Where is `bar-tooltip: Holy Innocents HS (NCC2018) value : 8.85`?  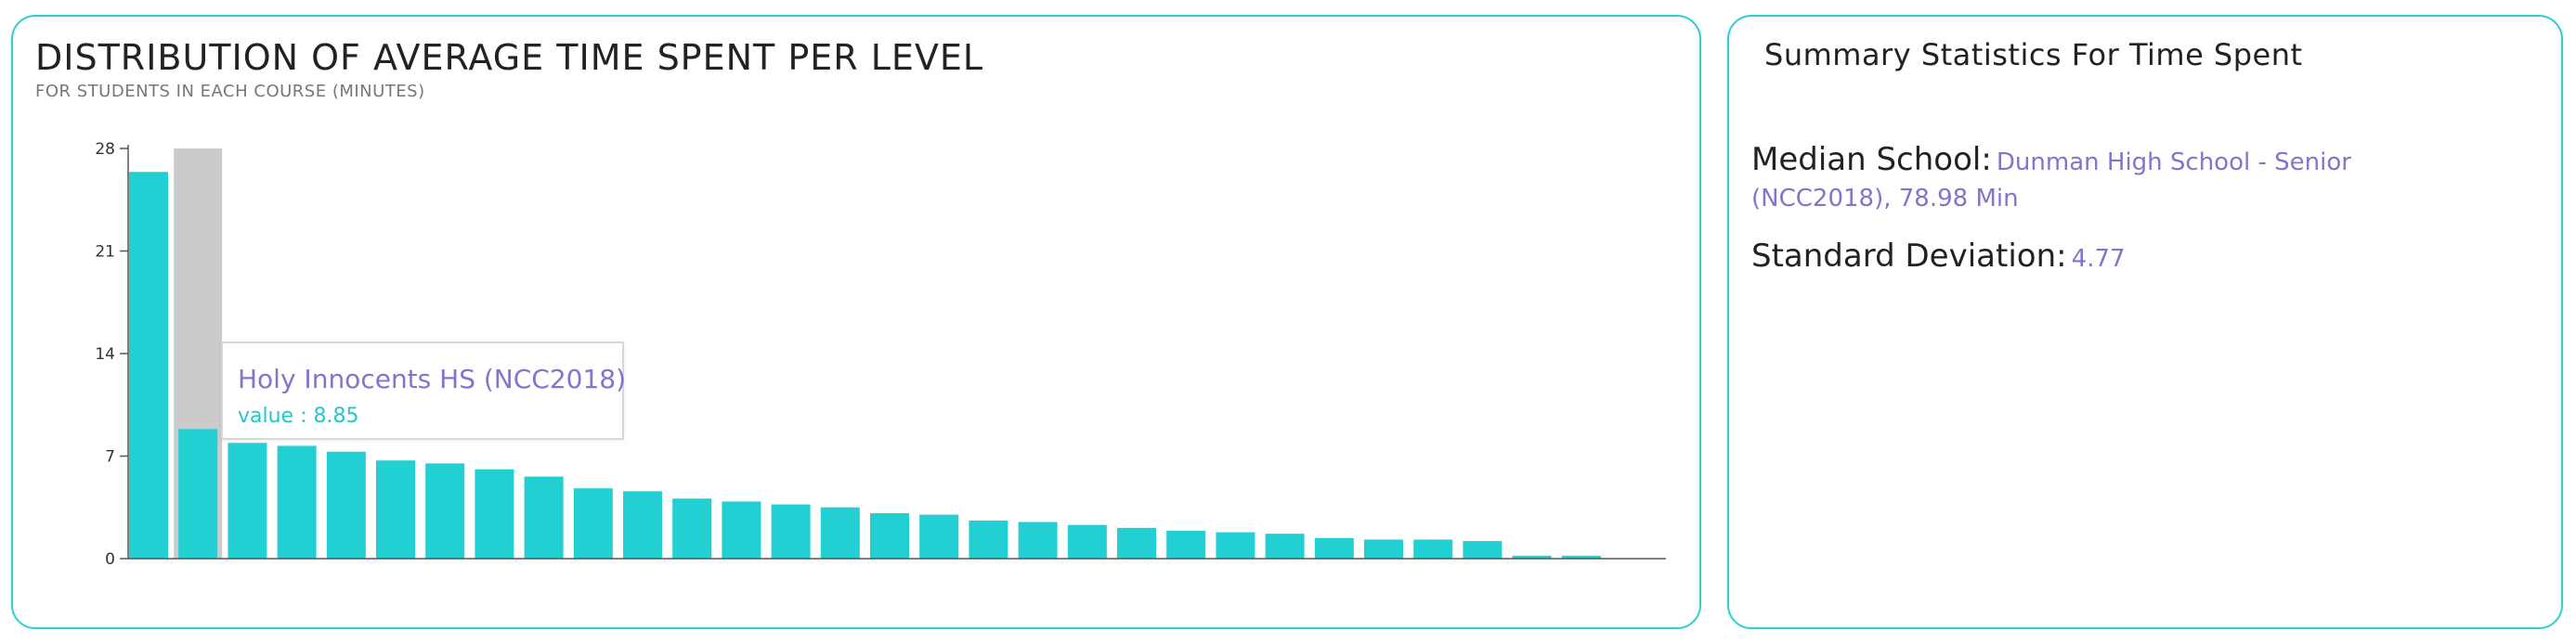
bar-tooltip: Holy Innocents HS (NCC2018) value : 8.85 is located at coordinates (424, 391).